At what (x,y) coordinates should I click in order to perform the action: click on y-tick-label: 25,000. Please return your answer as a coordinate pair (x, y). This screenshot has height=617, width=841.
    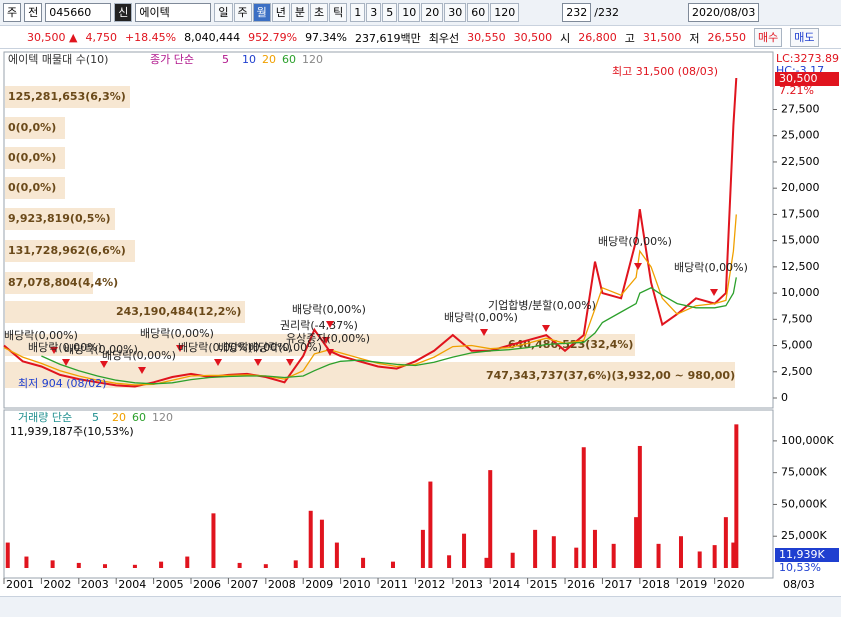
    Looking at the image, I should click on (800, 135).